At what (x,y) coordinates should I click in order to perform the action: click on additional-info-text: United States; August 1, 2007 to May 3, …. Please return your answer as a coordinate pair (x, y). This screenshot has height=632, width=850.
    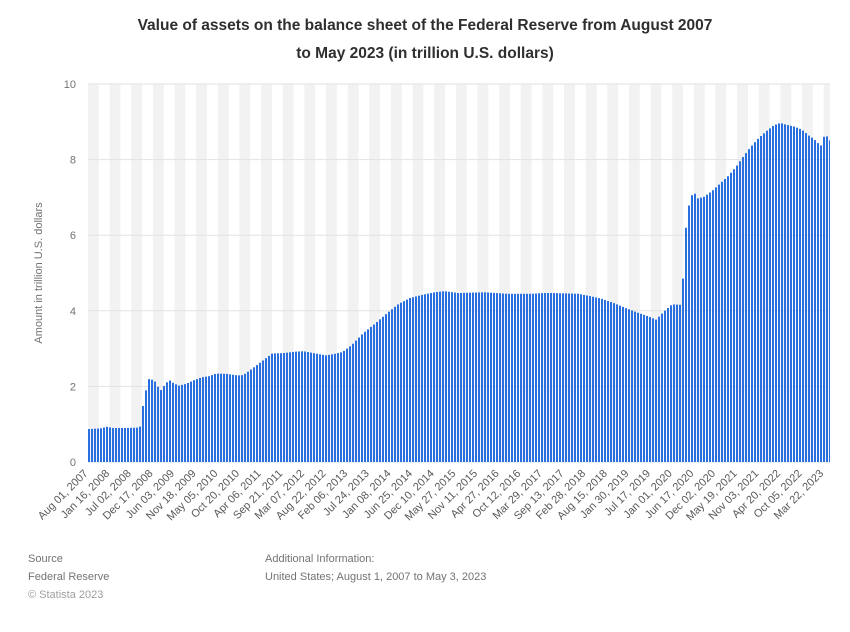
    Looking at the image, I should click on (376, 577).